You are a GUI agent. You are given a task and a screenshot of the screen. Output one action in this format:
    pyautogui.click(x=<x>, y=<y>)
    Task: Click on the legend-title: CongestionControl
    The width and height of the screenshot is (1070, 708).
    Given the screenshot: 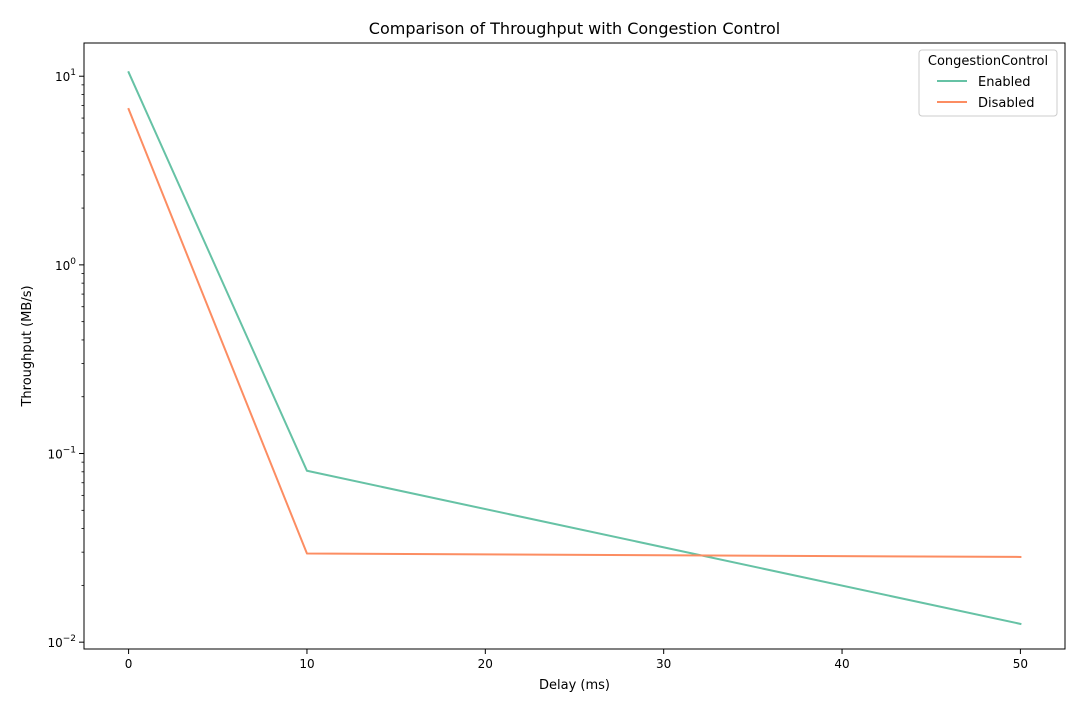 What is the action you would take?
    pyautogui.click(x=988, y=61)
    